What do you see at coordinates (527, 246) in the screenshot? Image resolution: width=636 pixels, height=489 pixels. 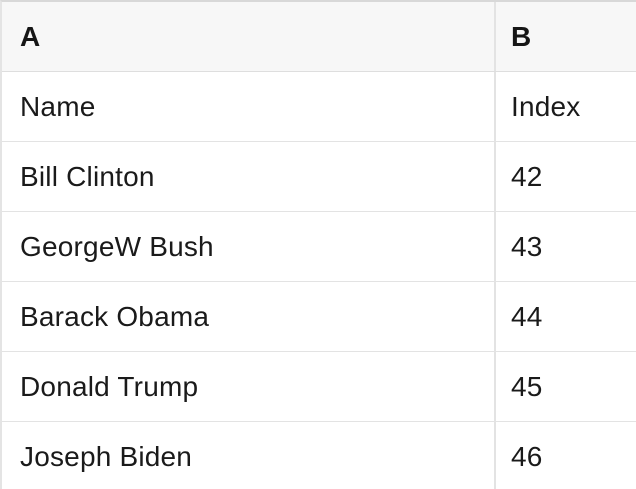 I see `cell-index: 43` at bounding box center [527, 246].